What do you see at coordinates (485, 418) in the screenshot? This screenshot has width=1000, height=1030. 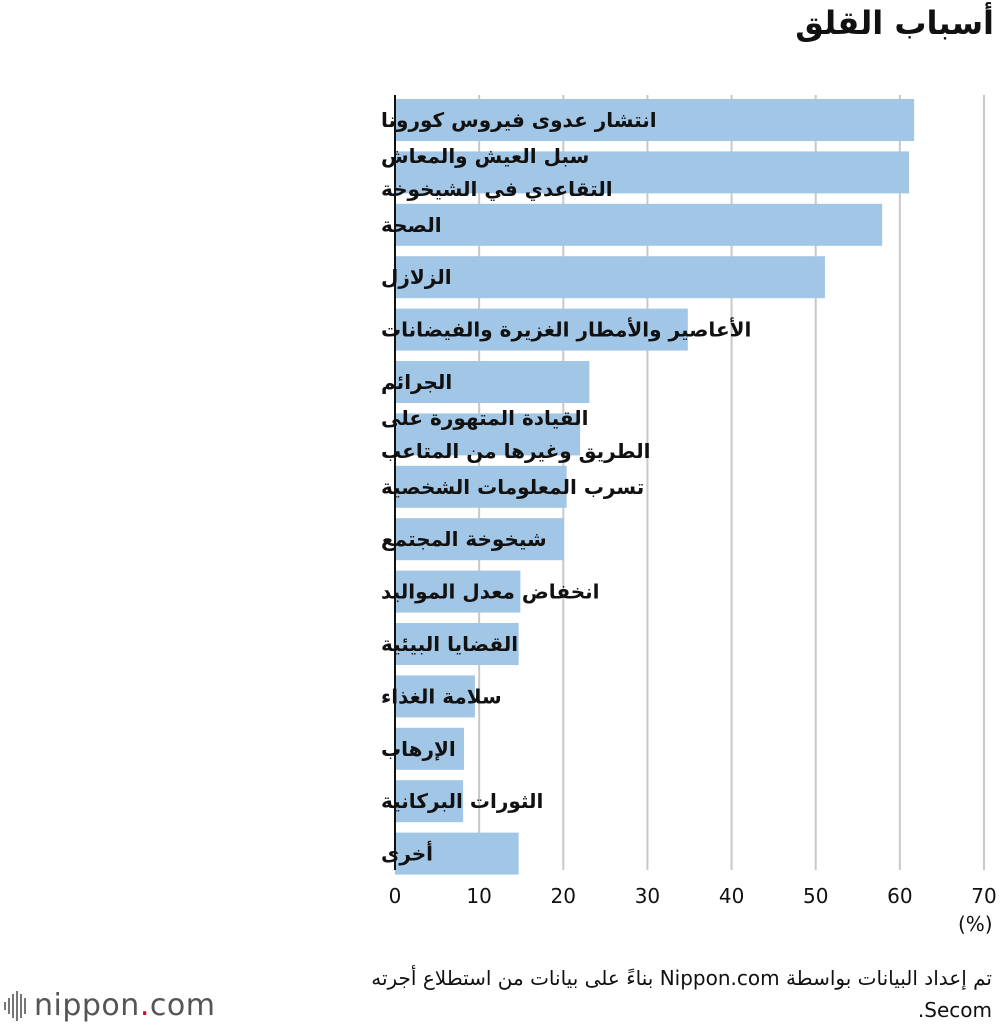 I see `category-label: القيادة المتهورة على` at bounding box center [485, 418].